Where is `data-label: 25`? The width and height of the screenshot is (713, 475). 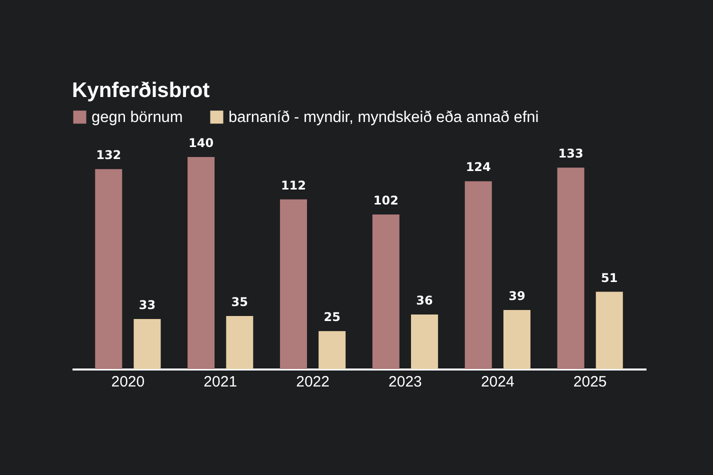 data-label: 25 is located at coordinates (332, 317).